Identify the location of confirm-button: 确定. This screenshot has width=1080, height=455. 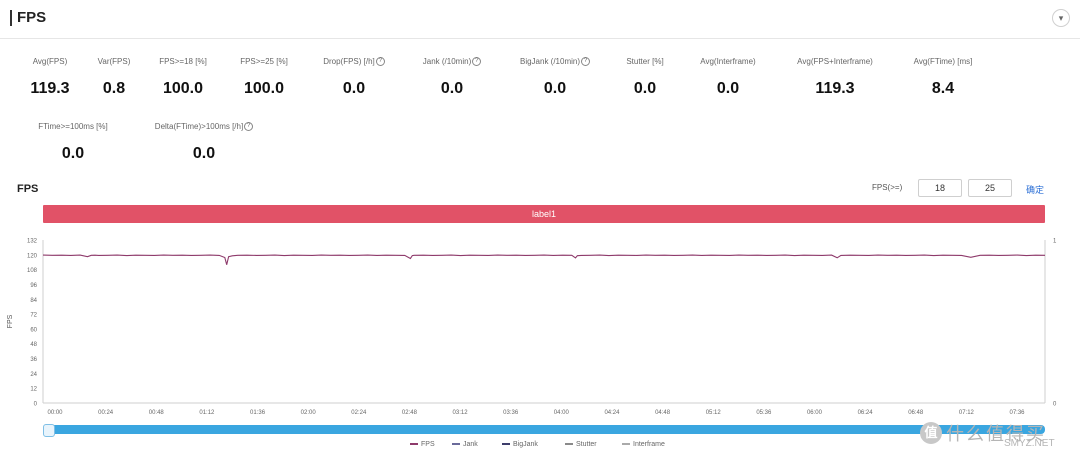
(1035, 190).